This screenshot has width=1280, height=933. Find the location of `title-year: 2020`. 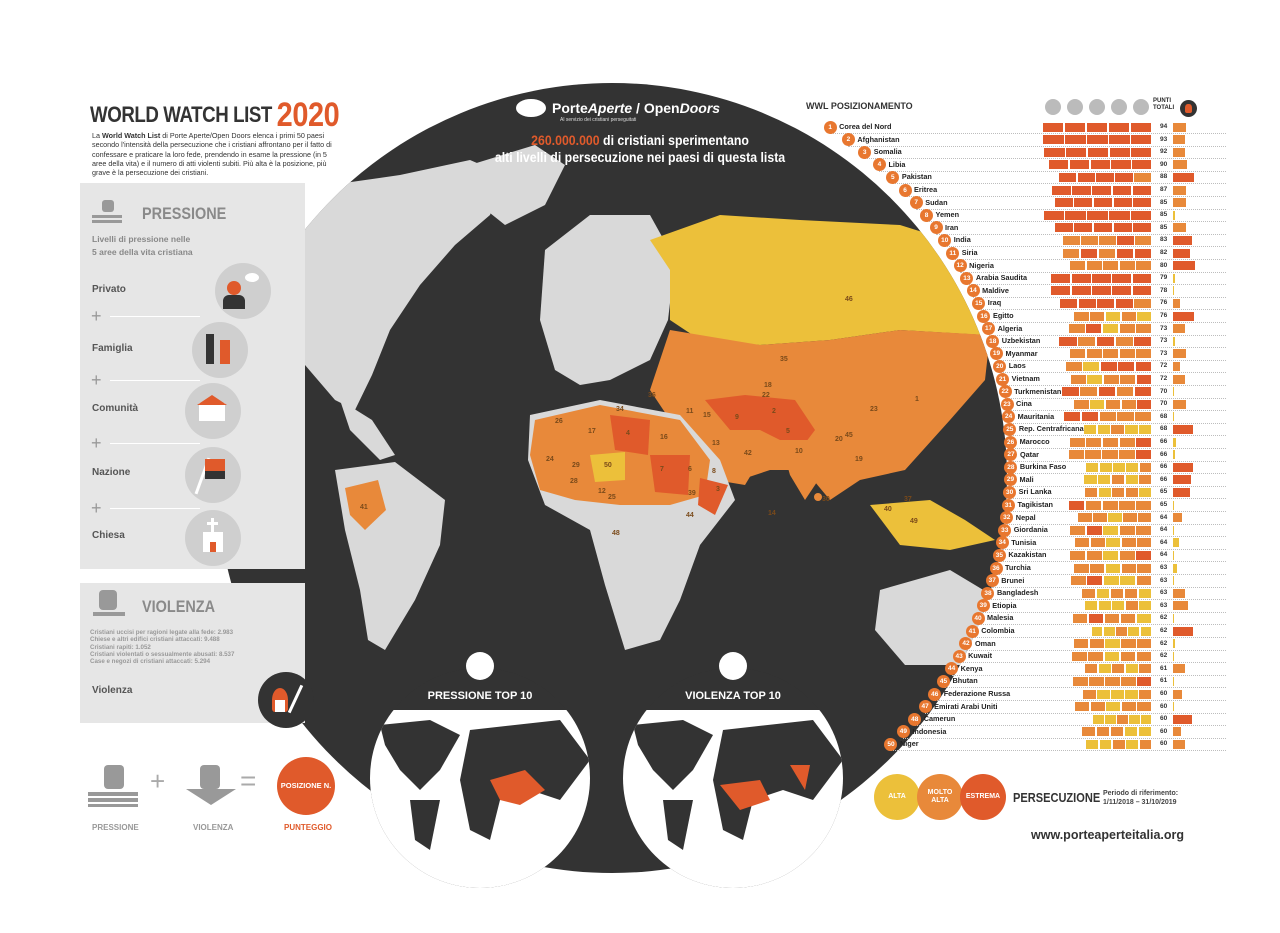

title-year: 2020 is located at coordinates (308, 115).